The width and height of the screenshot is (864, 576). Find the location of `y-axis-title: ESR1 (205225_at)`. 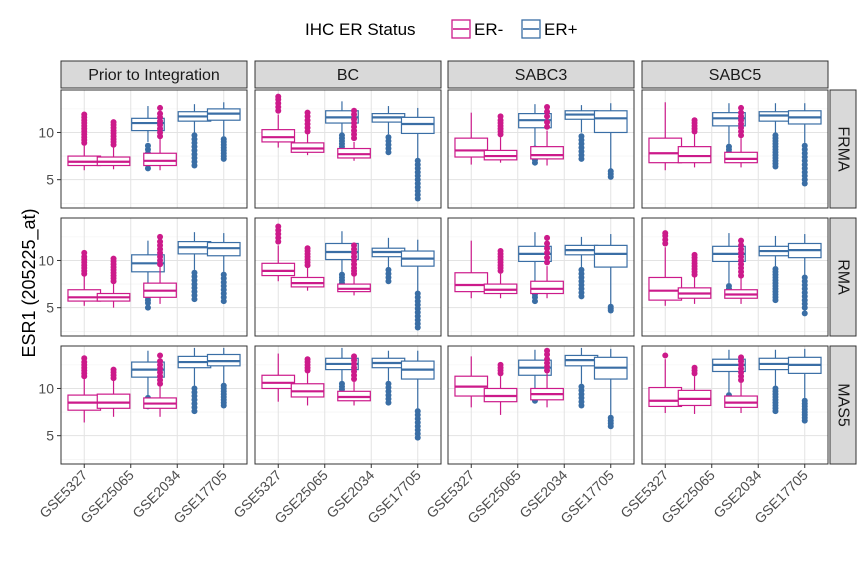

y-axis-title: ESR1 (205225_at) is located at coordinates (29, 282).